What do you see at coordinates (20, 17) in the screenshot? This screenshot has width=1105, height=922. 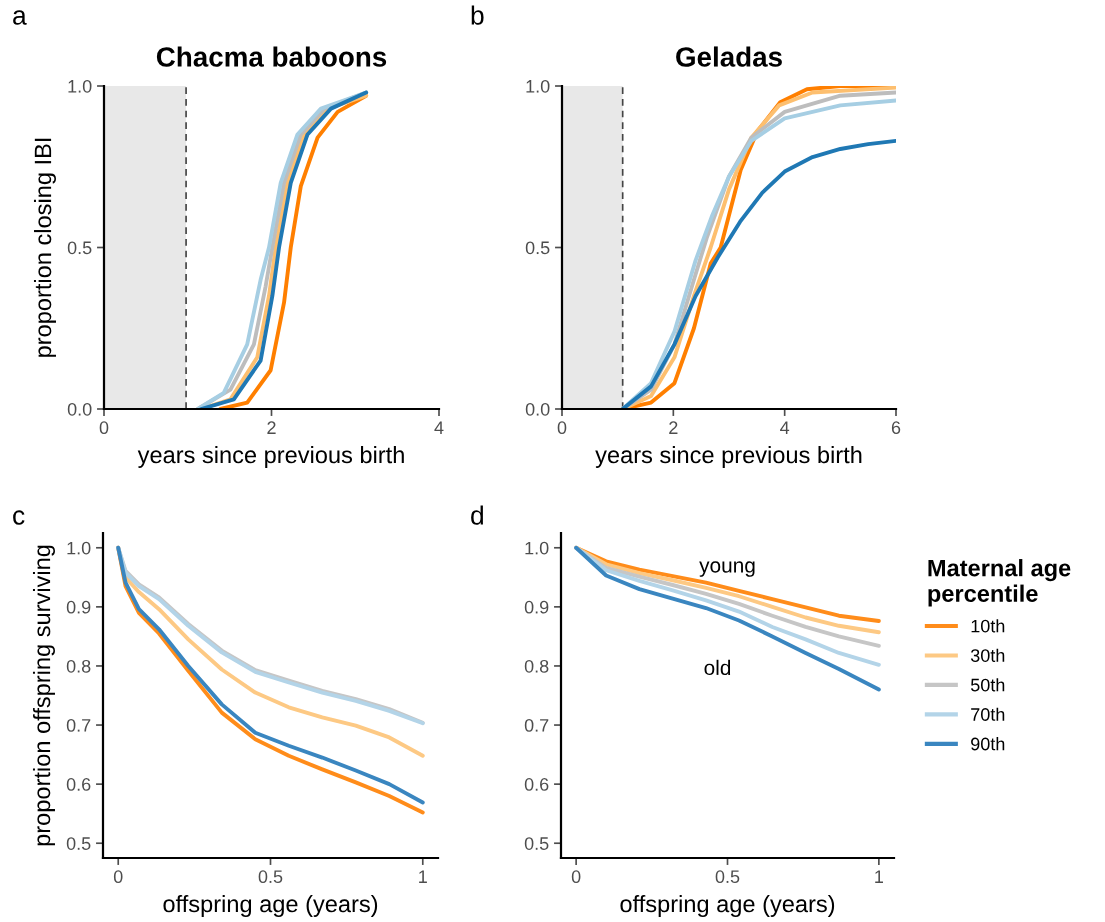 I see `text: a` at bounding box center [20, 17].